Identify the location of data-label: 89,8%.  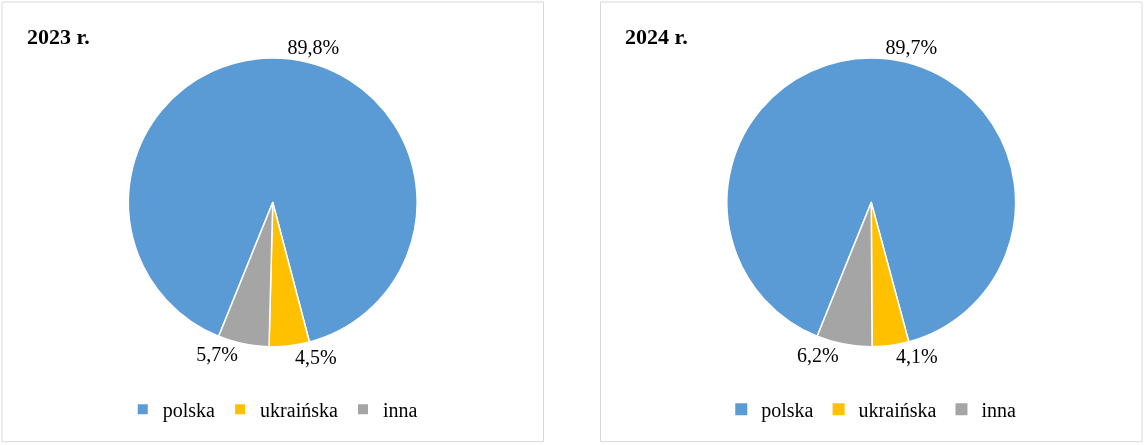
(313, 47).